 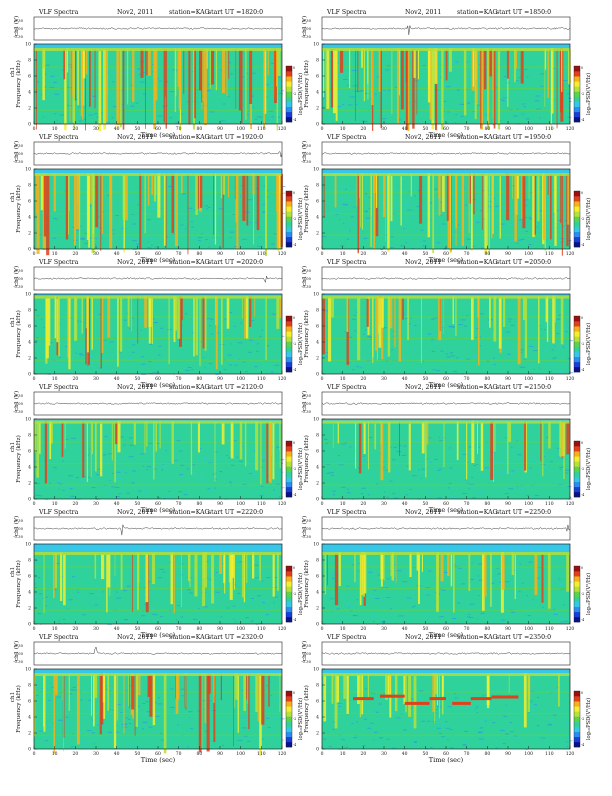 I want to click on y-tick-label: 2, so click(x=317, y=109).